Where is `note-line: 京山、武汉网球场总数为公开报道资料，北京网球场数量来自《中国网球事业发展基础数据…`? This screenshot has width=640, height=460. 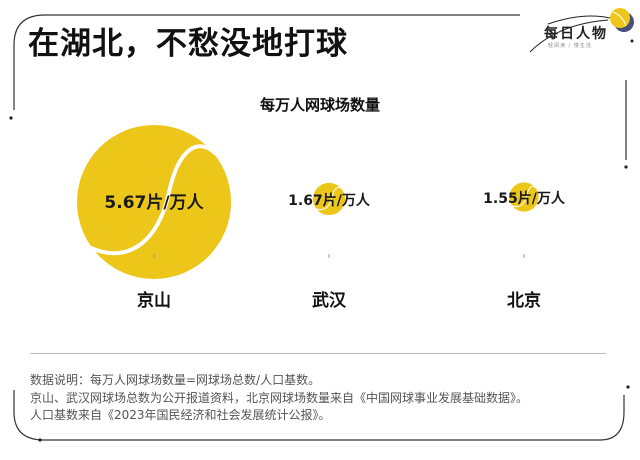 note-line: 京山、武汉网球场总数为公开报道资料，北京网球场数量来自《中国网球事业发展基础数据… is located at coordinates (279, 397).